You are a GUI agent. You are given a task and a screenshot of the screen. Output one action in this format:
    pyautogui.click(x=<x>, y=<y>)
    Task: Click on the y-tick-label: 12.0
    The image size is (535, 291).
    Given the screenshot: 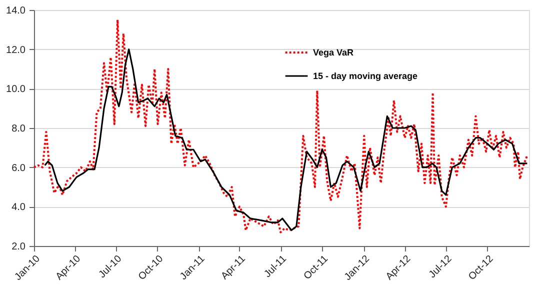 What is the action you would take?
    pyautogui.click(x=16, y=50)
    